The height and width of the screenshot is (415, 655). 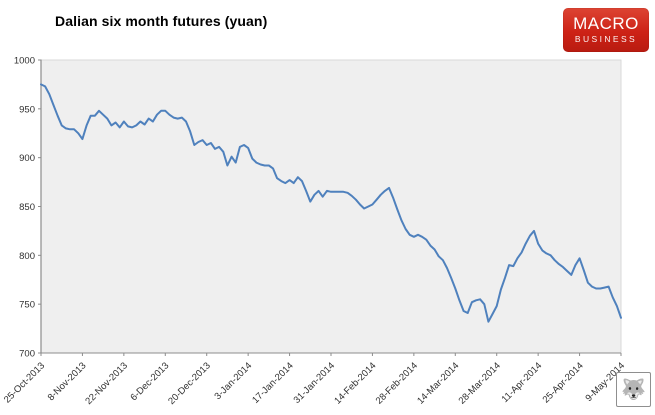 I want to click on x-axis-tick-label: 17-Jan-2014, so click(x=273, y=383).